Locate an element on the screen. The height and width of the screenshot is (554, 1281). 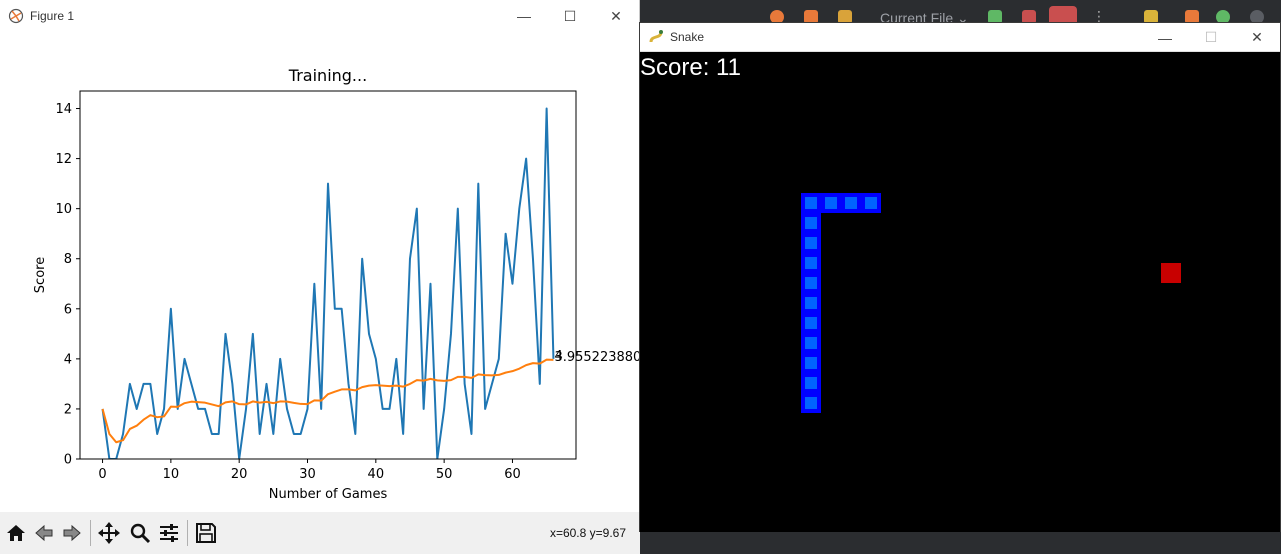
x-tick-label: 50 is located at coordinates (444, 474).